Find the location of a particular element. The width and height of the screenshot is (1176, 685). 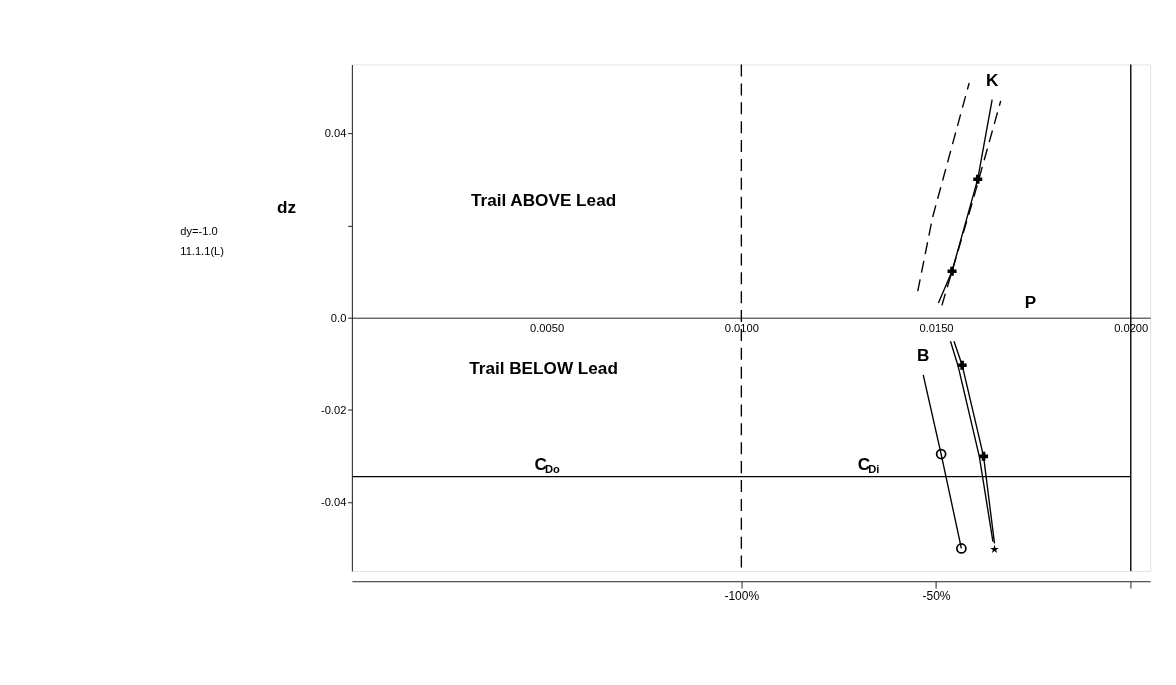

x2-tick-label: -100% is located at coordinates (742, 595).